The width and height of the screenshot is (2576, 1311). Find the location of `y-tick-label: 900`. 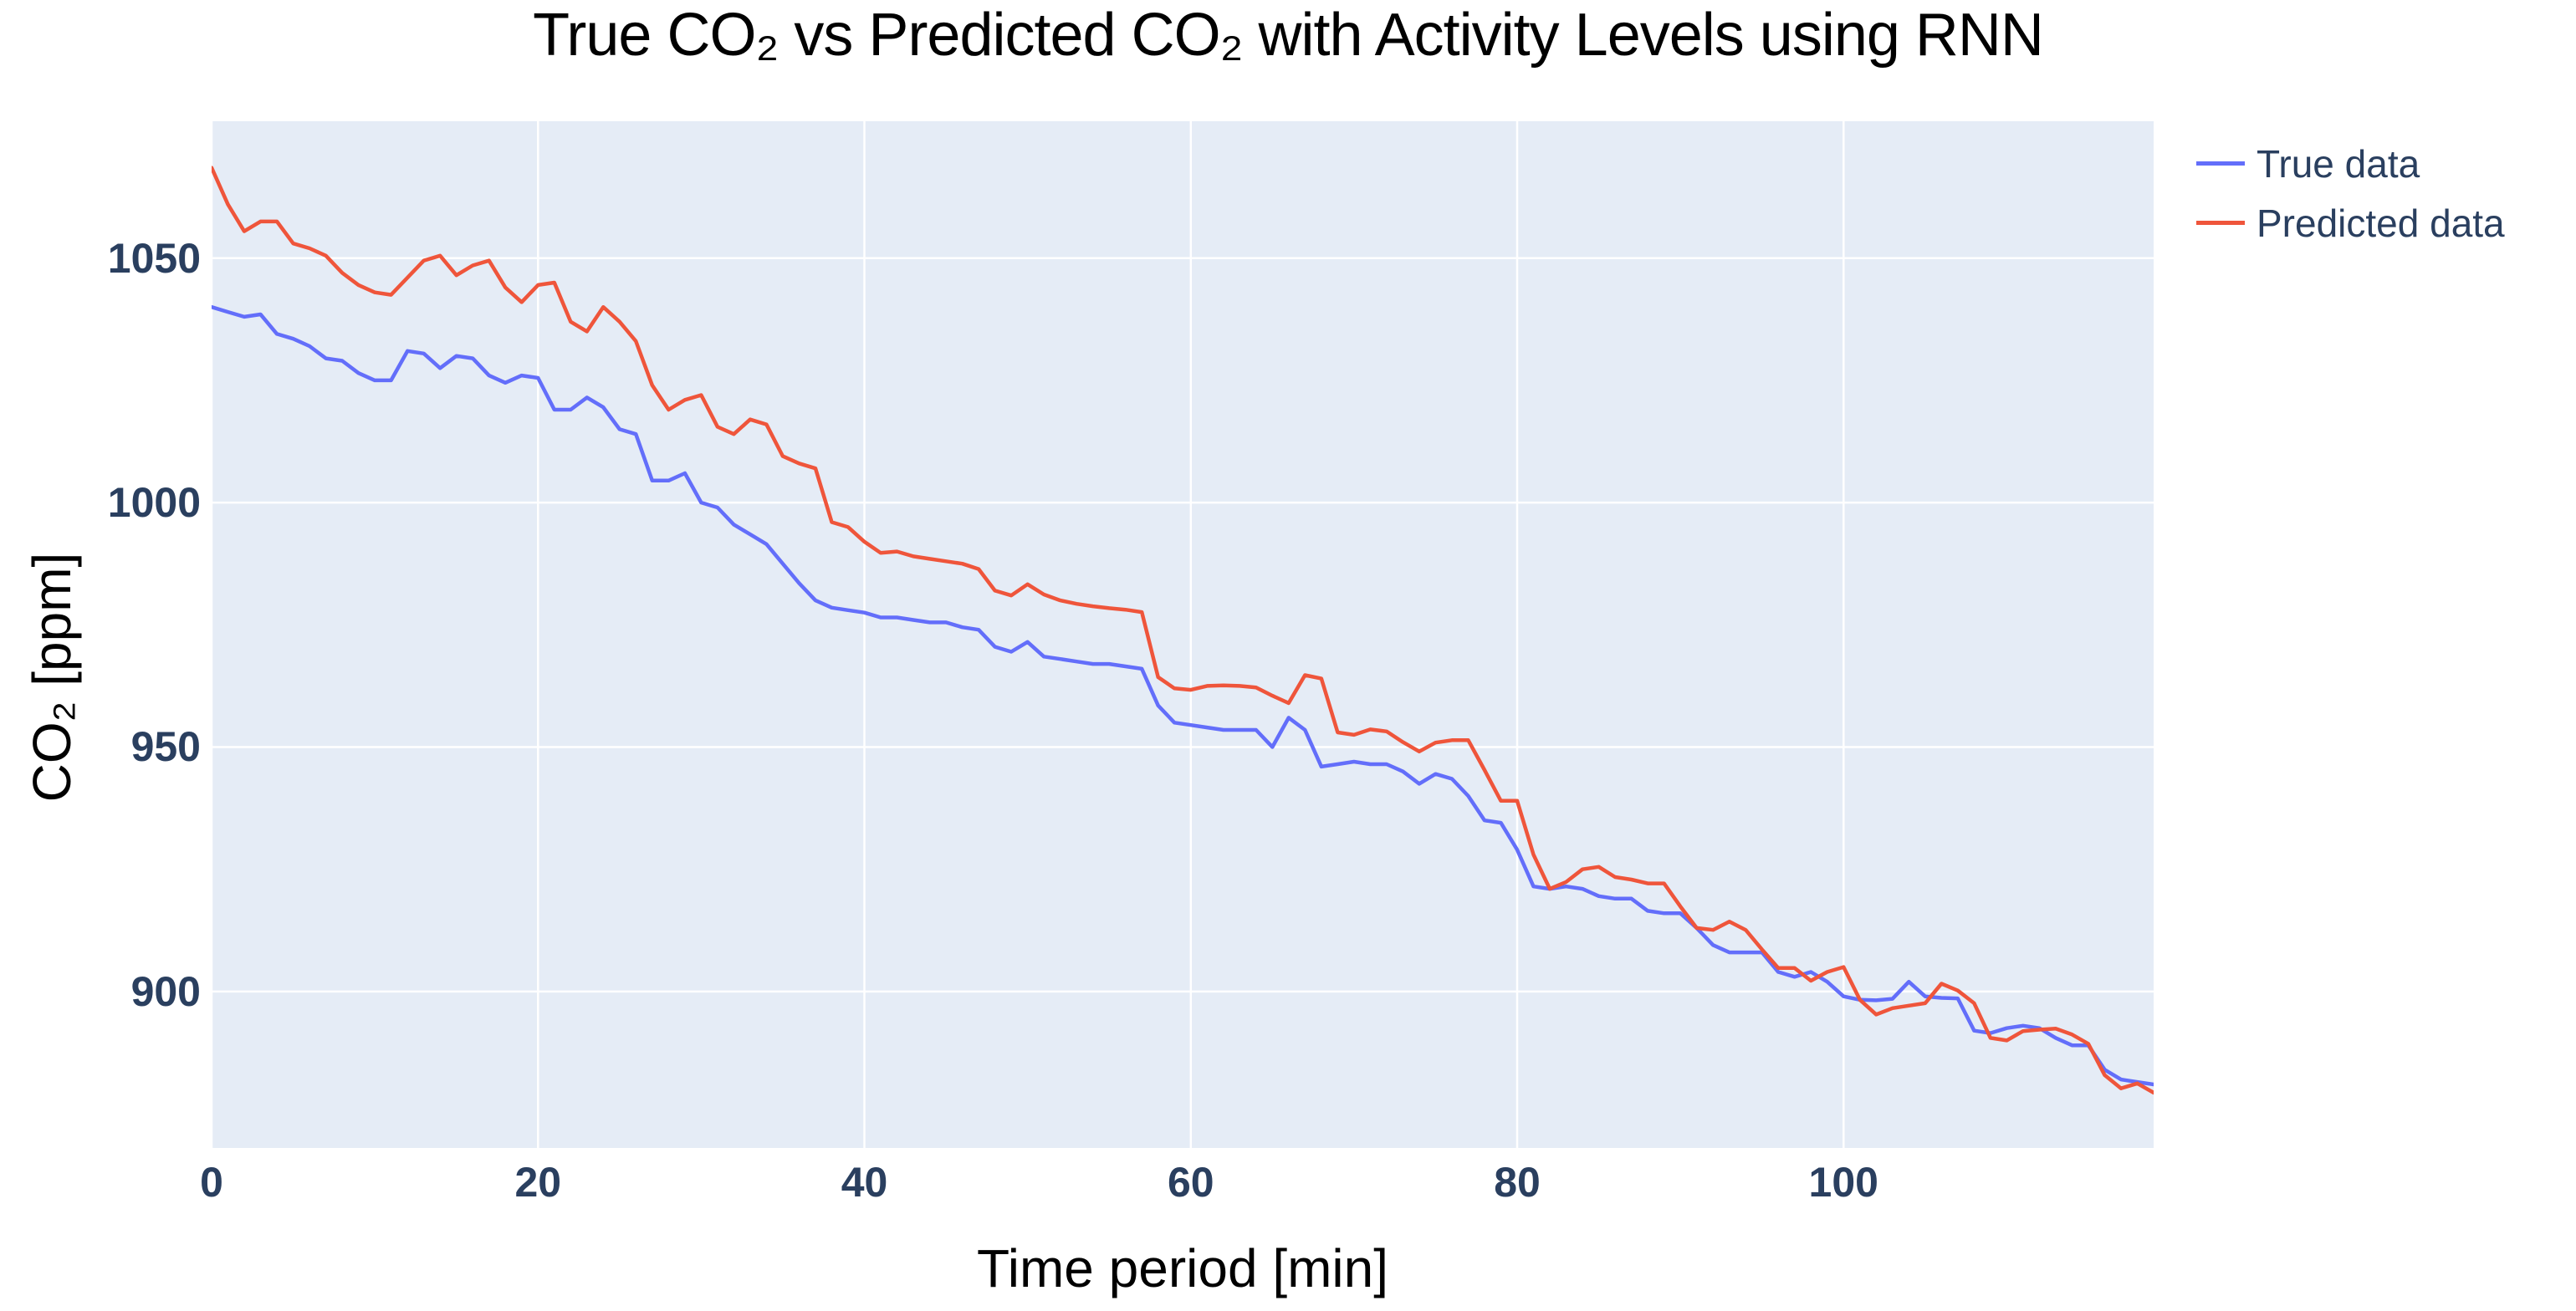

y-tick-label: 900 is located at coordinates (165, 991).